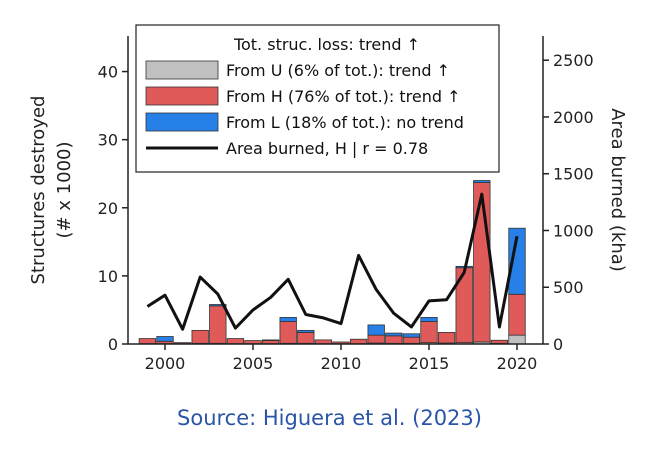  Describe the element at coordinates (517, 261) in the screenshot. I see `bar-l-2020` at that location.